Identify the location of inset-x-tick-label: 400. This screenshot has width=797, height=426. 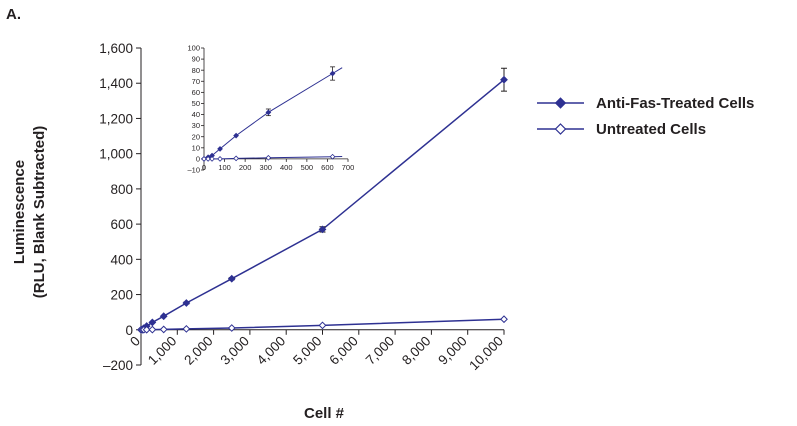
(286, 167).